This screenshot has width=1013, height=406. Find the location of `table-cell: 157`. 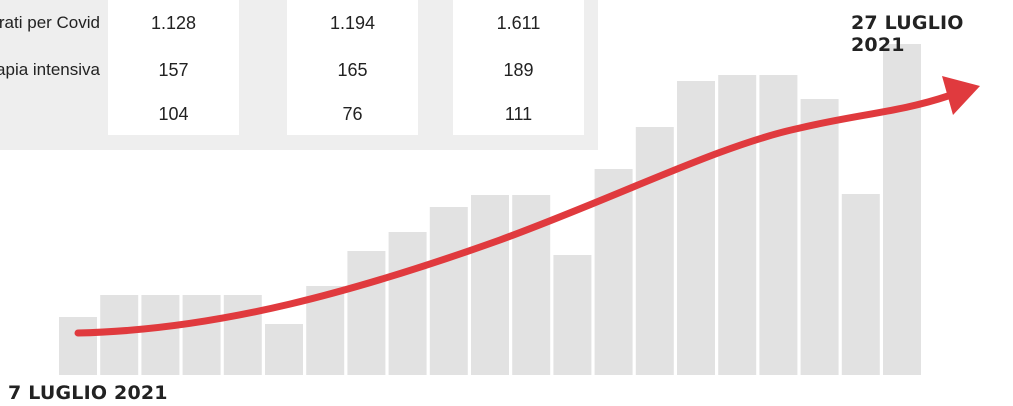

table-cell: 157 is located at coordinates (173, 70).